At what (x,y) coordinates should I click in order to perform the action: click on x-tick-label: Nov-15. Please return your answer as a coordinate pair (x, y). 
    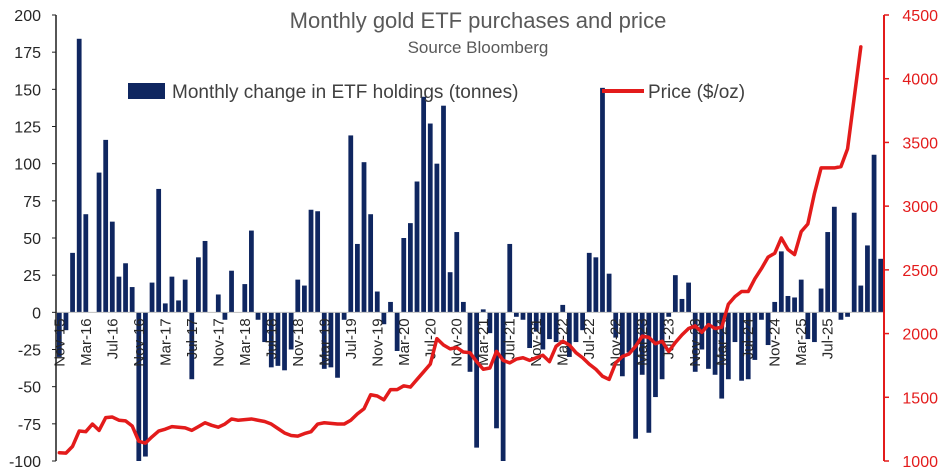
    Looking at the image, I should click on (59, 342).